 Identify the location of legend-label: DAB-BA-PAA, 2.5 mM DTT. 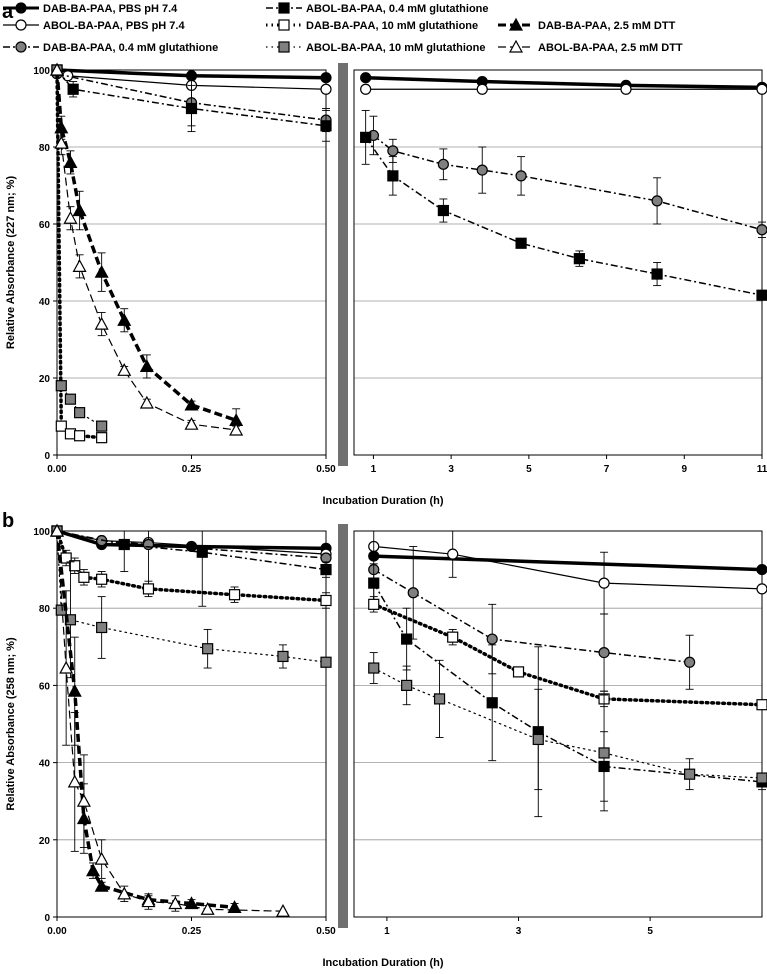
(607, 26).